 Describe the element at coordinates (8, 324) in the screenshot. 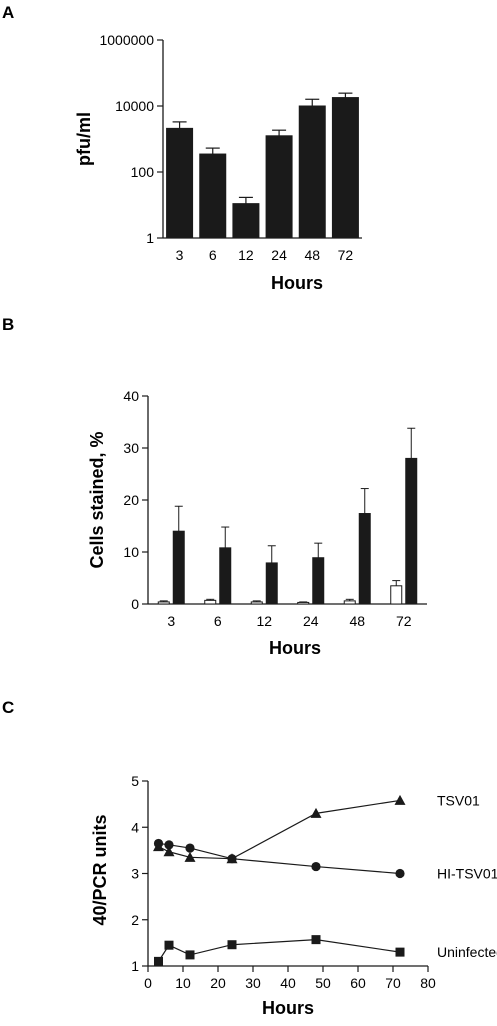

I see `panel-b-letter: B` at that location.